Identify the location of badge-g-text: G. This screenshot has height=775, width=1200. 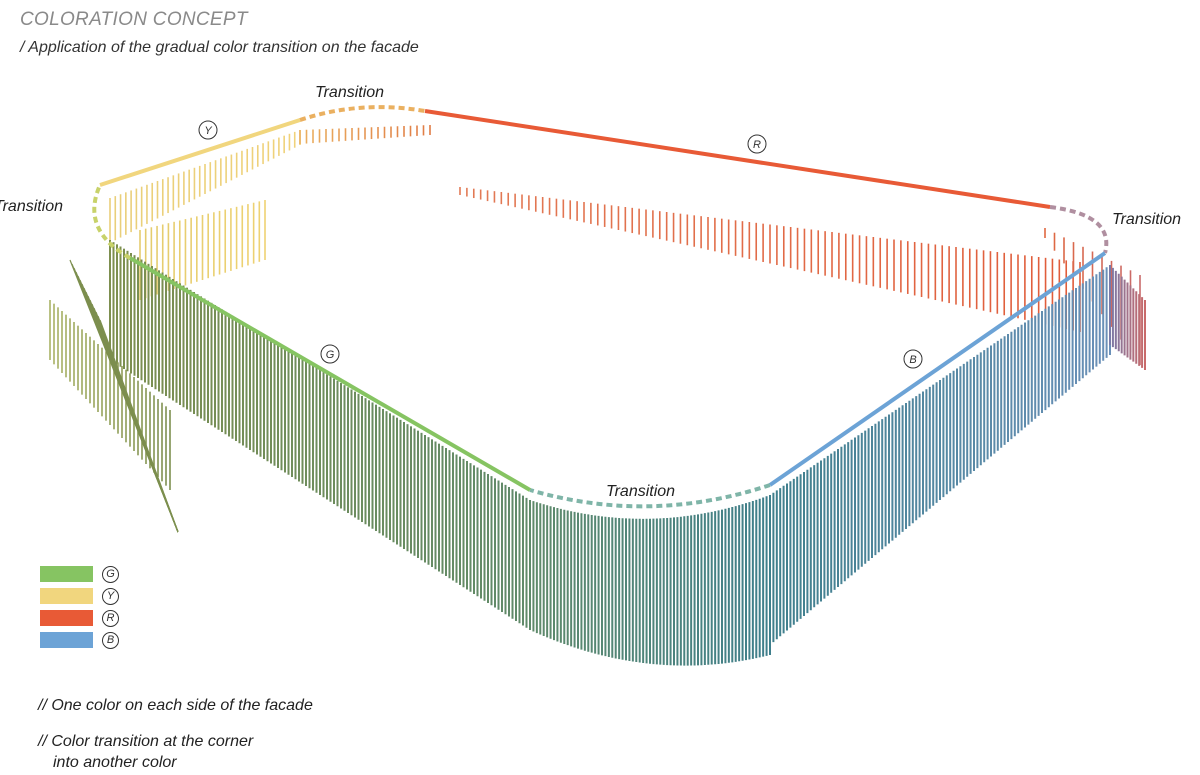
(330, 355).